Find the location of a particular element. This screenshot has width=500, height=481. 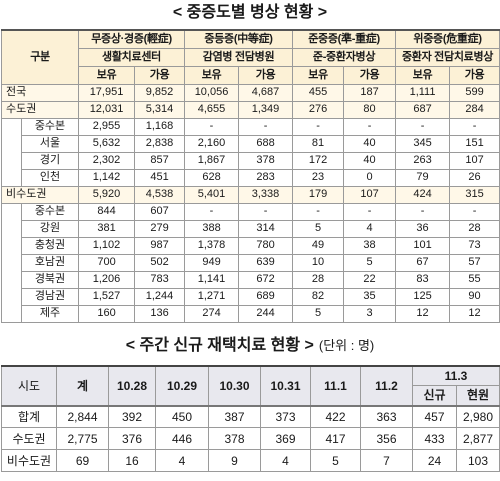

critical-held-cell: 12 is located at coordinates (423, 313).